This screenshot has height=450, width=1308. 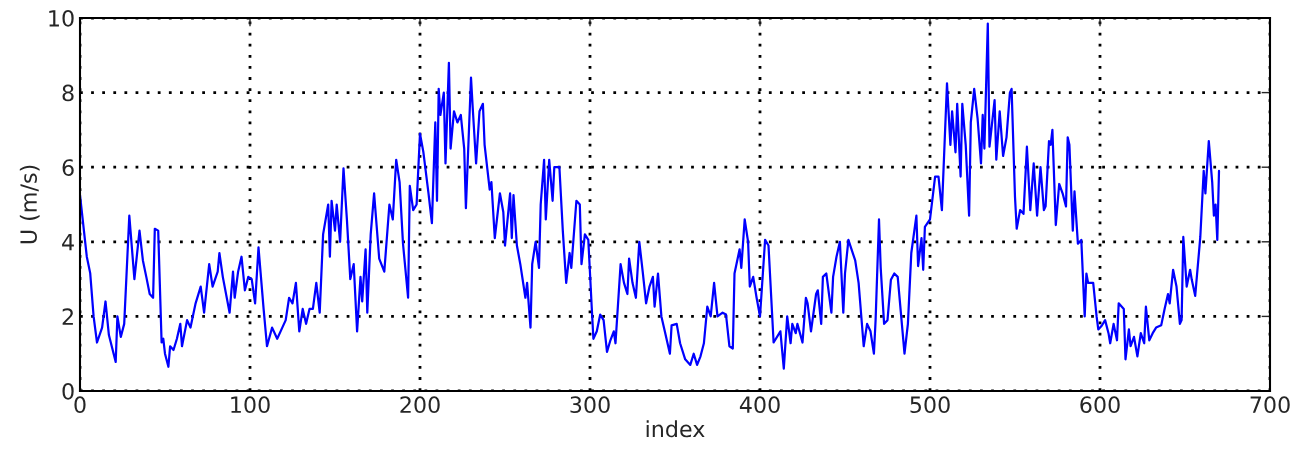 I want to click on y-tick-label: 8, so click(x=68, y=93).